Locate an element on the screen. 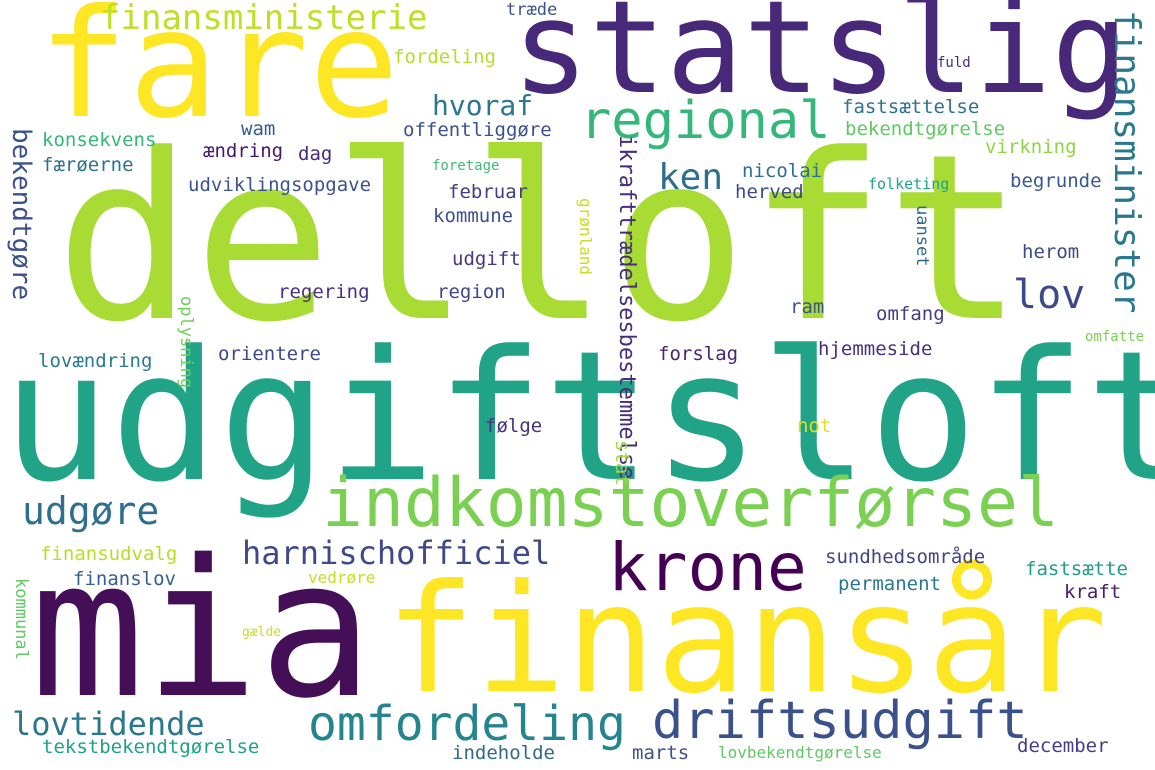 This screenshot has height=770, width=1155. word-fare: fare is located at coordinates (219, 76).